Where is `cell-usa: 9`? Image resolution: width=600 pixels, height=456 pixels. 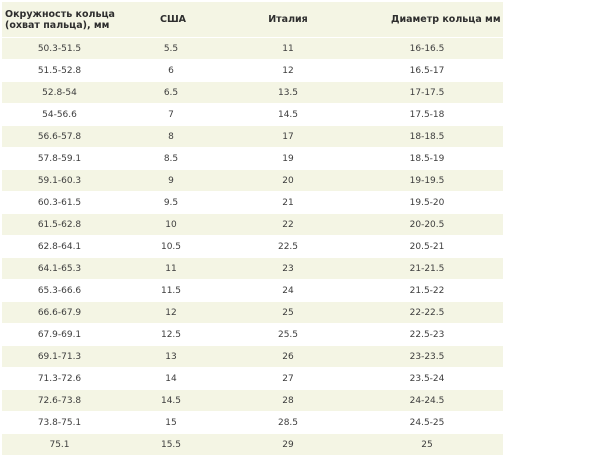 cell-usa: 9 is located at coordinates (173, 180).